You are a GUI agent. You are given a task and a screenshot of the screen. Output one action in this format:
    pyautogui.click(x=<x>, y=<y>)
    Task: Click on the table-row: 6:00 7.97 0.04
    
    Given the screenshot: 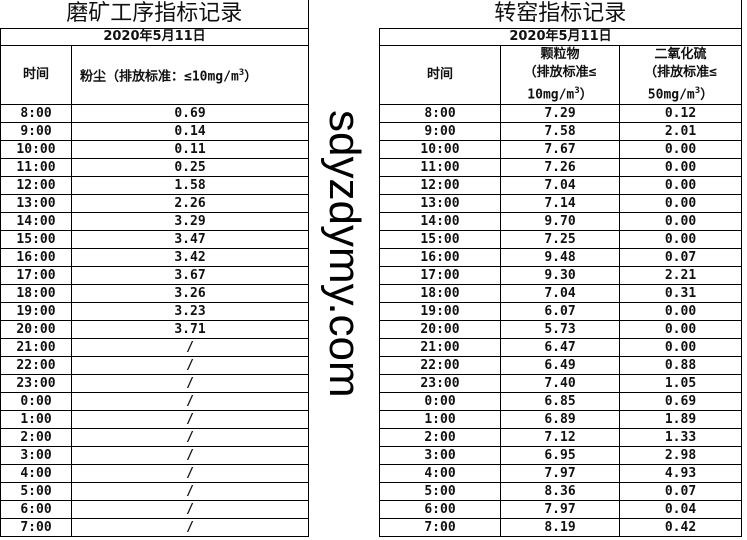 What is the action you would take?
    pyautogui.click(x=560, y=510)
    